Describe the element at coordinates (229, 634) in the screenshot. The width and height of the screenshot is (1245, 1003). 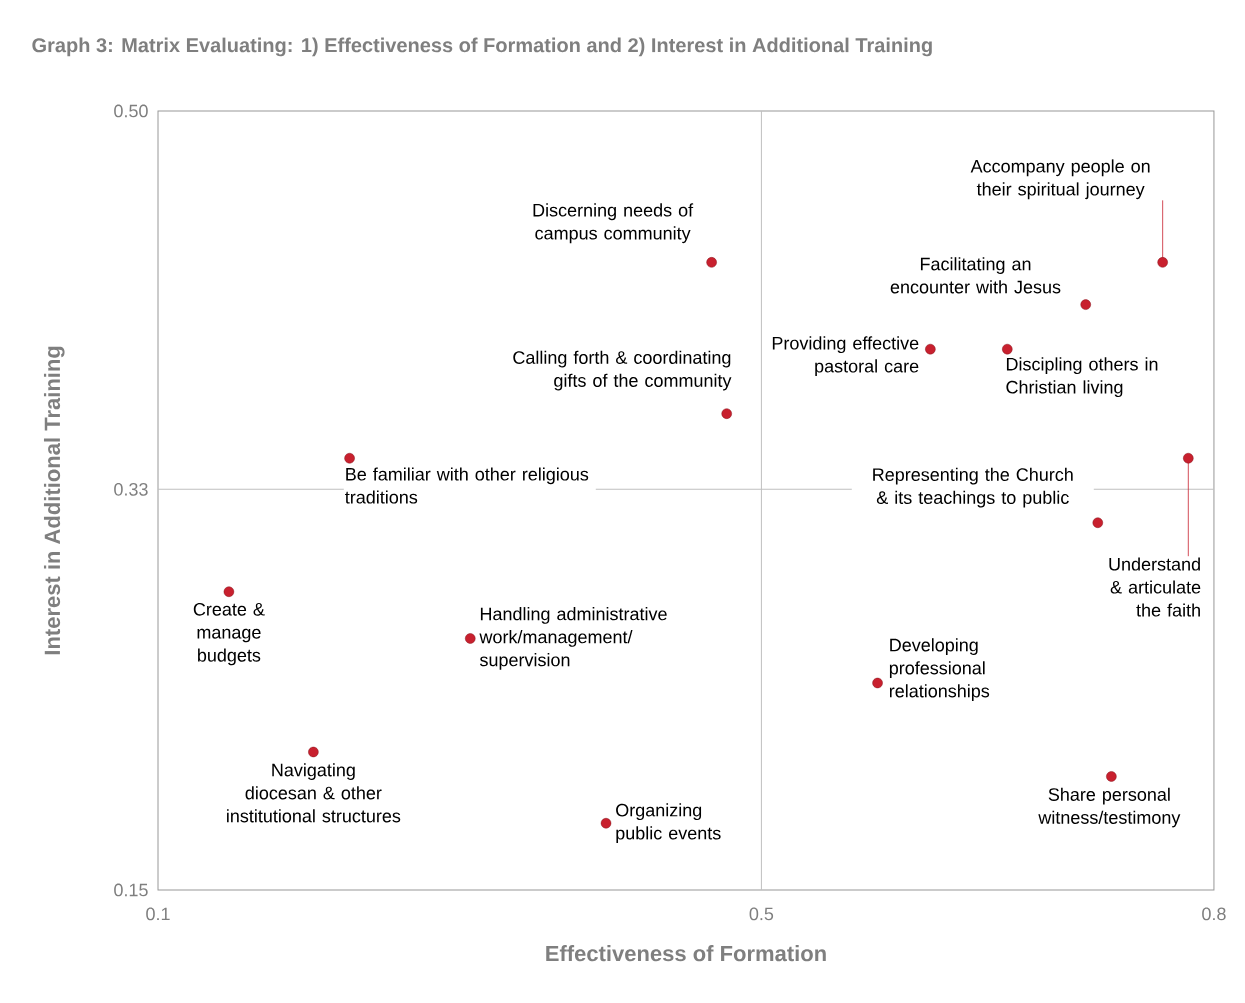
I see `annotation: Create & manage budgets` at that location.